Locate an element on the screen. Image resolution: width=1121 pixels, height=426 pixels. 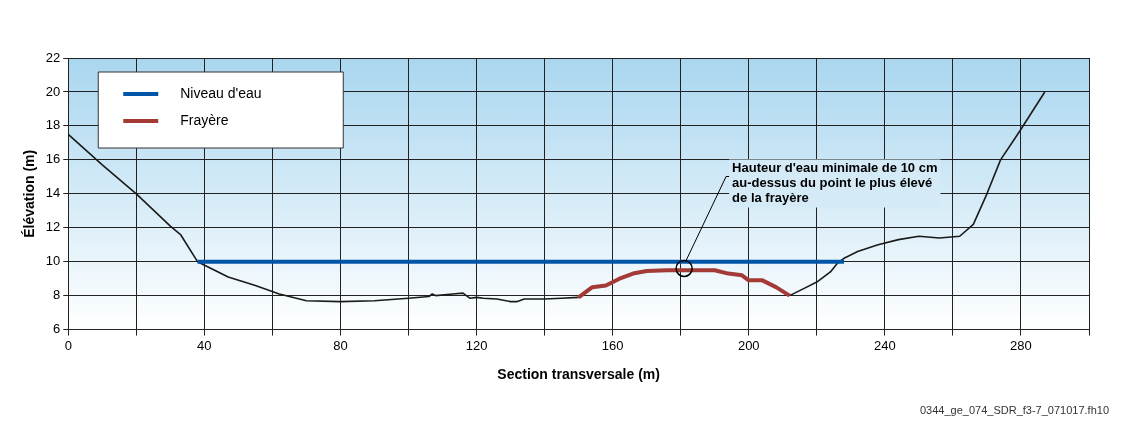
x-tick-label: 120 is located at coordinates (476, 345).